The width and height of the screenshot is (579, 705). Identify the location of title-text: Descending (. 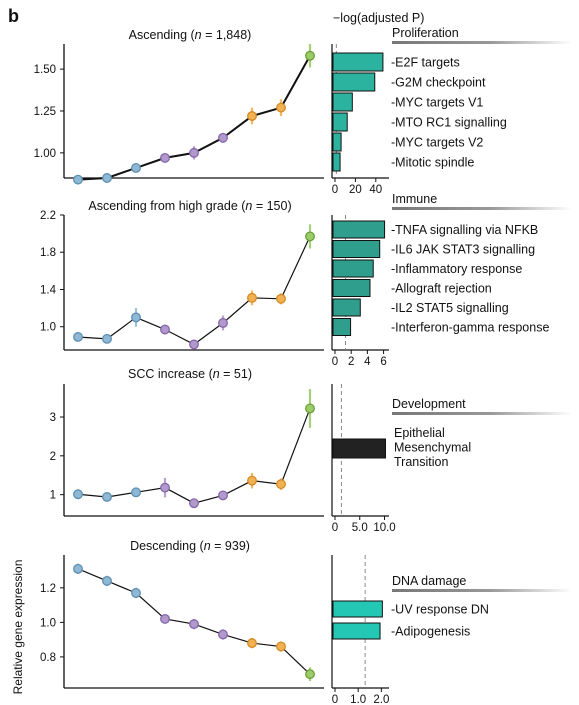
(167, 546).